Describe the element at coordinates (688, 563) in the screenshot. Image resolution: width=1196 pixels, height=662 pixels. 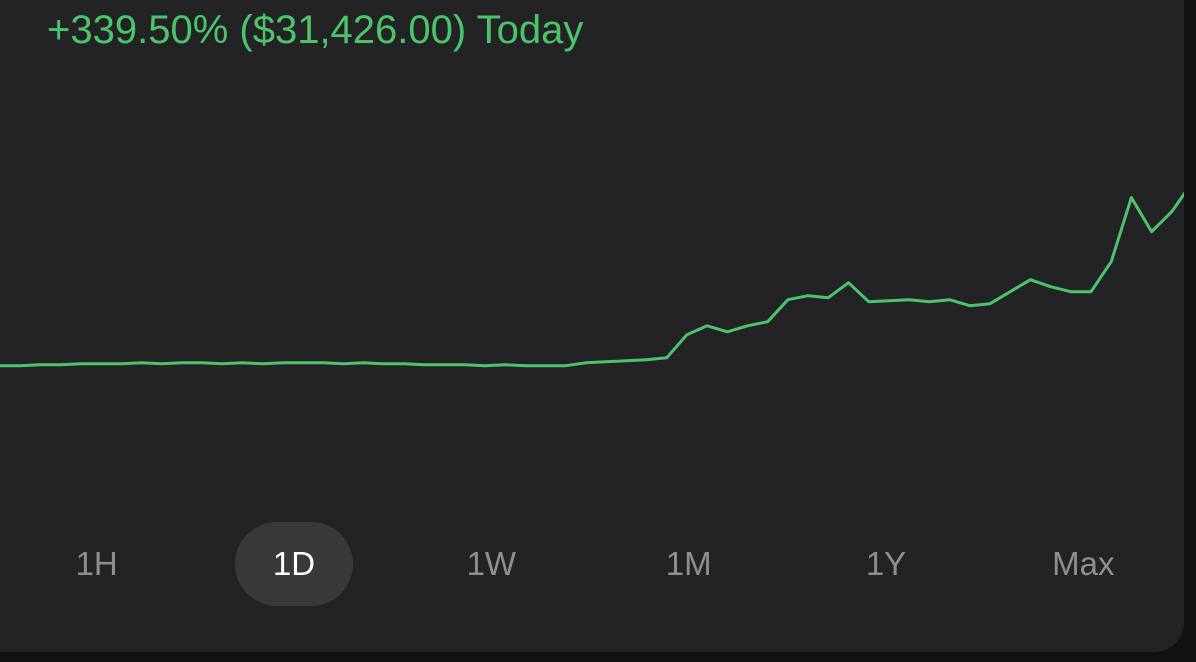
I see `range-tab: 1M` at that location.